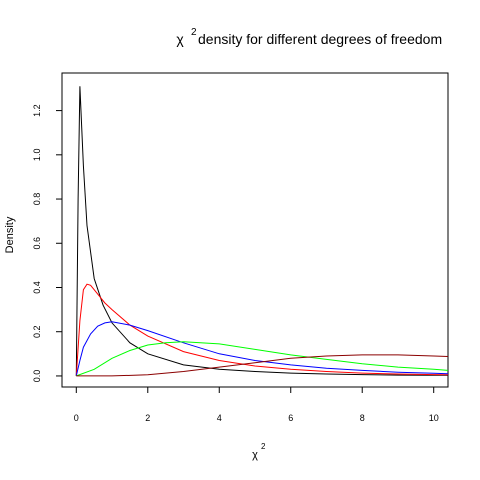  Describe the element at coordinates (47, 243) in the screenshot. I see `y-axis: 0.0 0.2 0.4 0.6 0.8 1.0 1.2` at that location.